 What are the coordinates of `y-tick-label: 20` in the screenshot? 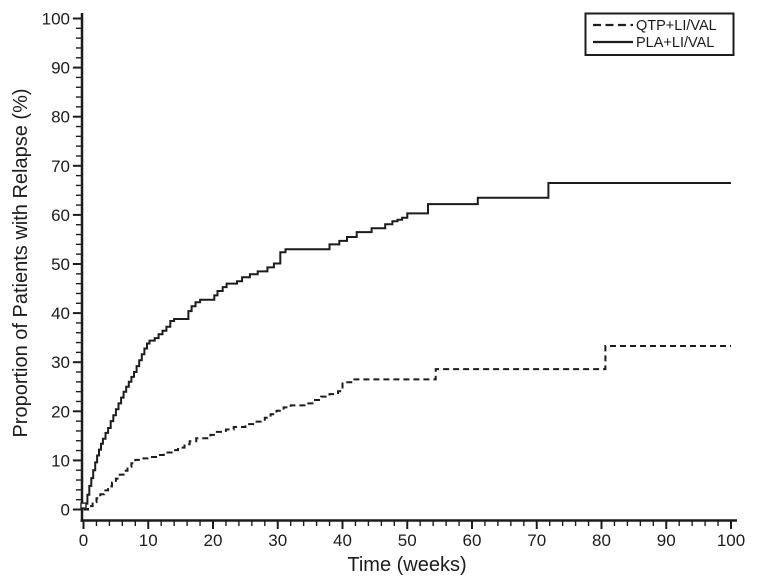 It's located at (60, 411).